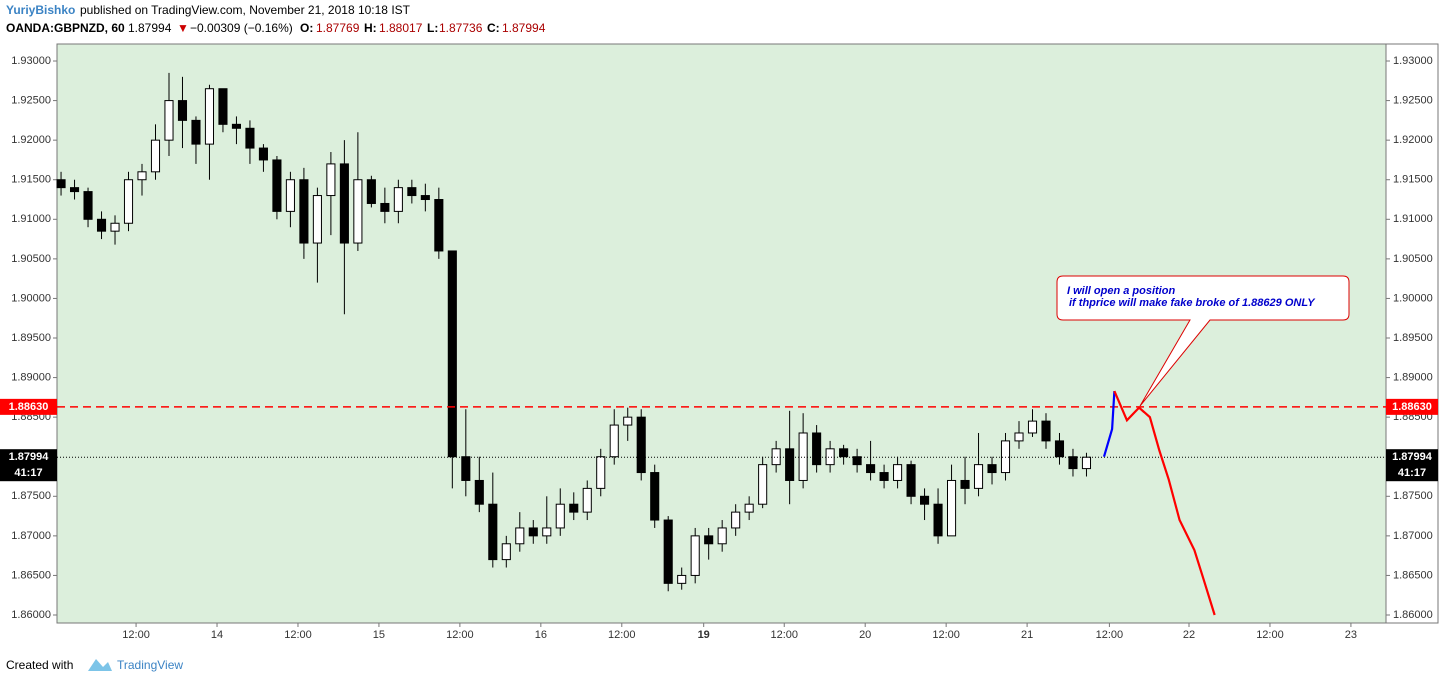 The image size is (1444, 684). Describe the element at coordinates (379, 635) in the screenshot. I see `x-tick-label: 15` at that location.